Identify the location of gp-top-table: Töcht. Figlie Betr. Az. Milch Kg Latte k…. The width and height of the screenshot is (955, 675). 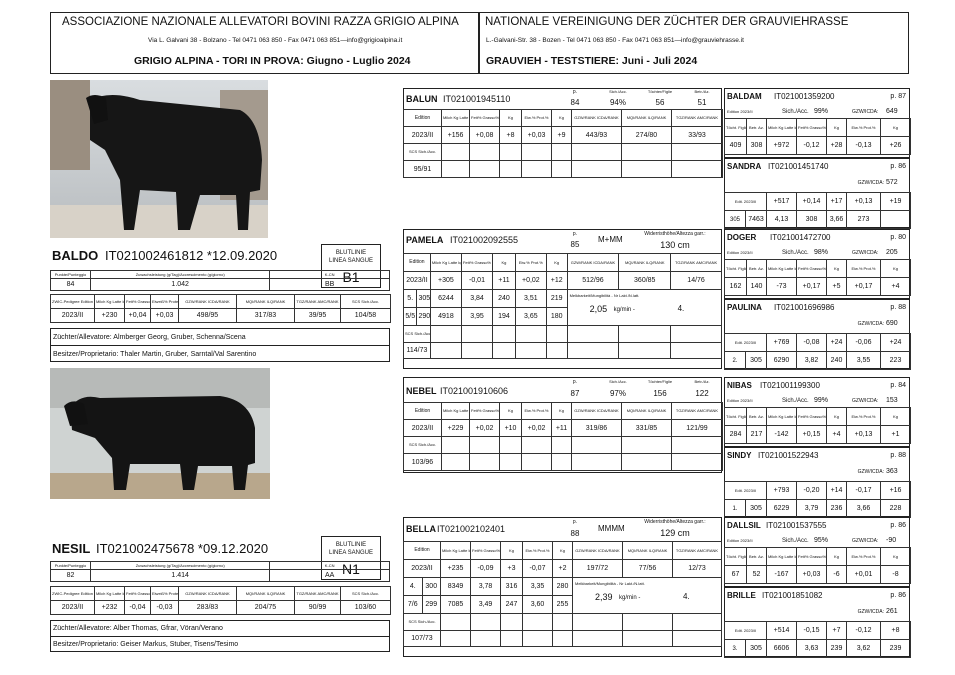
(817, 136).